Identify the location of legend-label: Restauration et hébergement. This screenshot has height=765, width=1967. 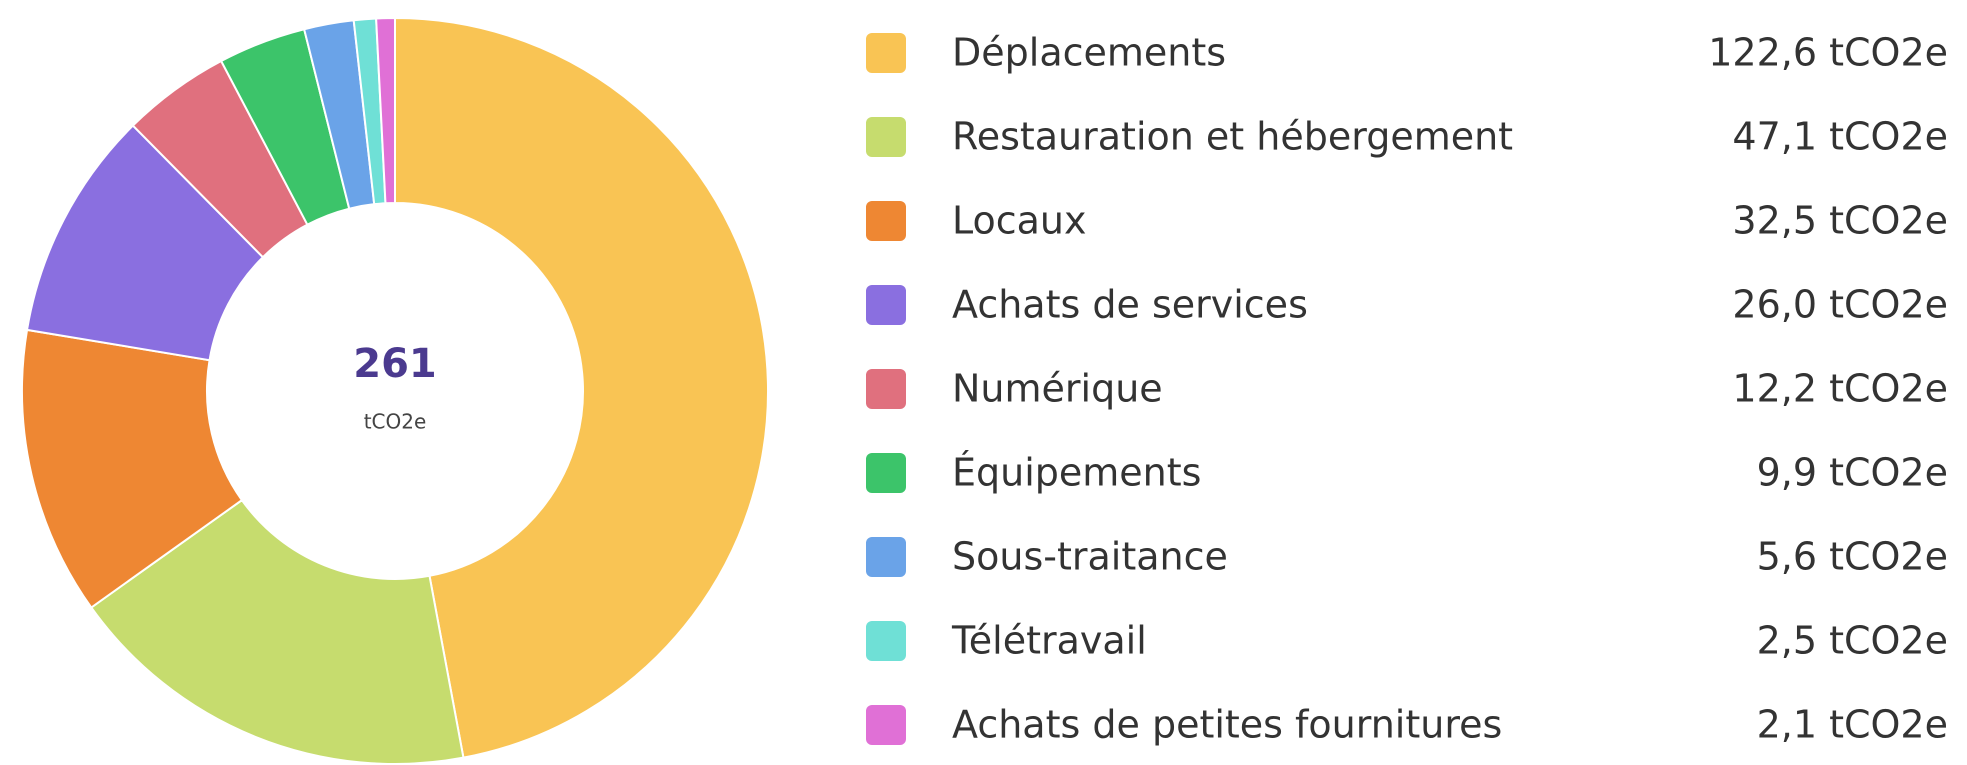
(1232, 137).